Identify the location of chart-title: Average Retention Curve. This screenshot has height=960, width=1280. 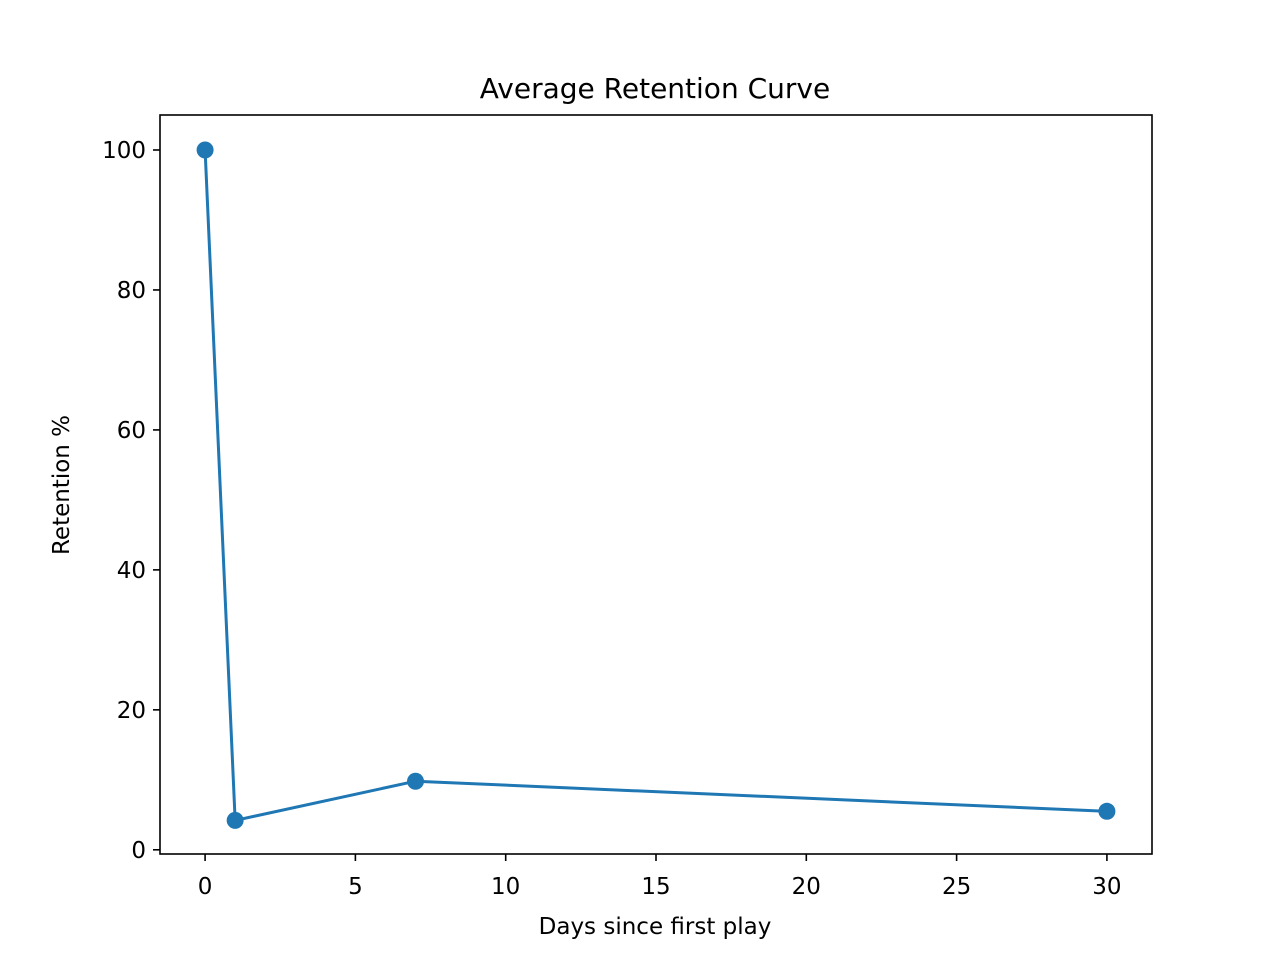
(655, 88).